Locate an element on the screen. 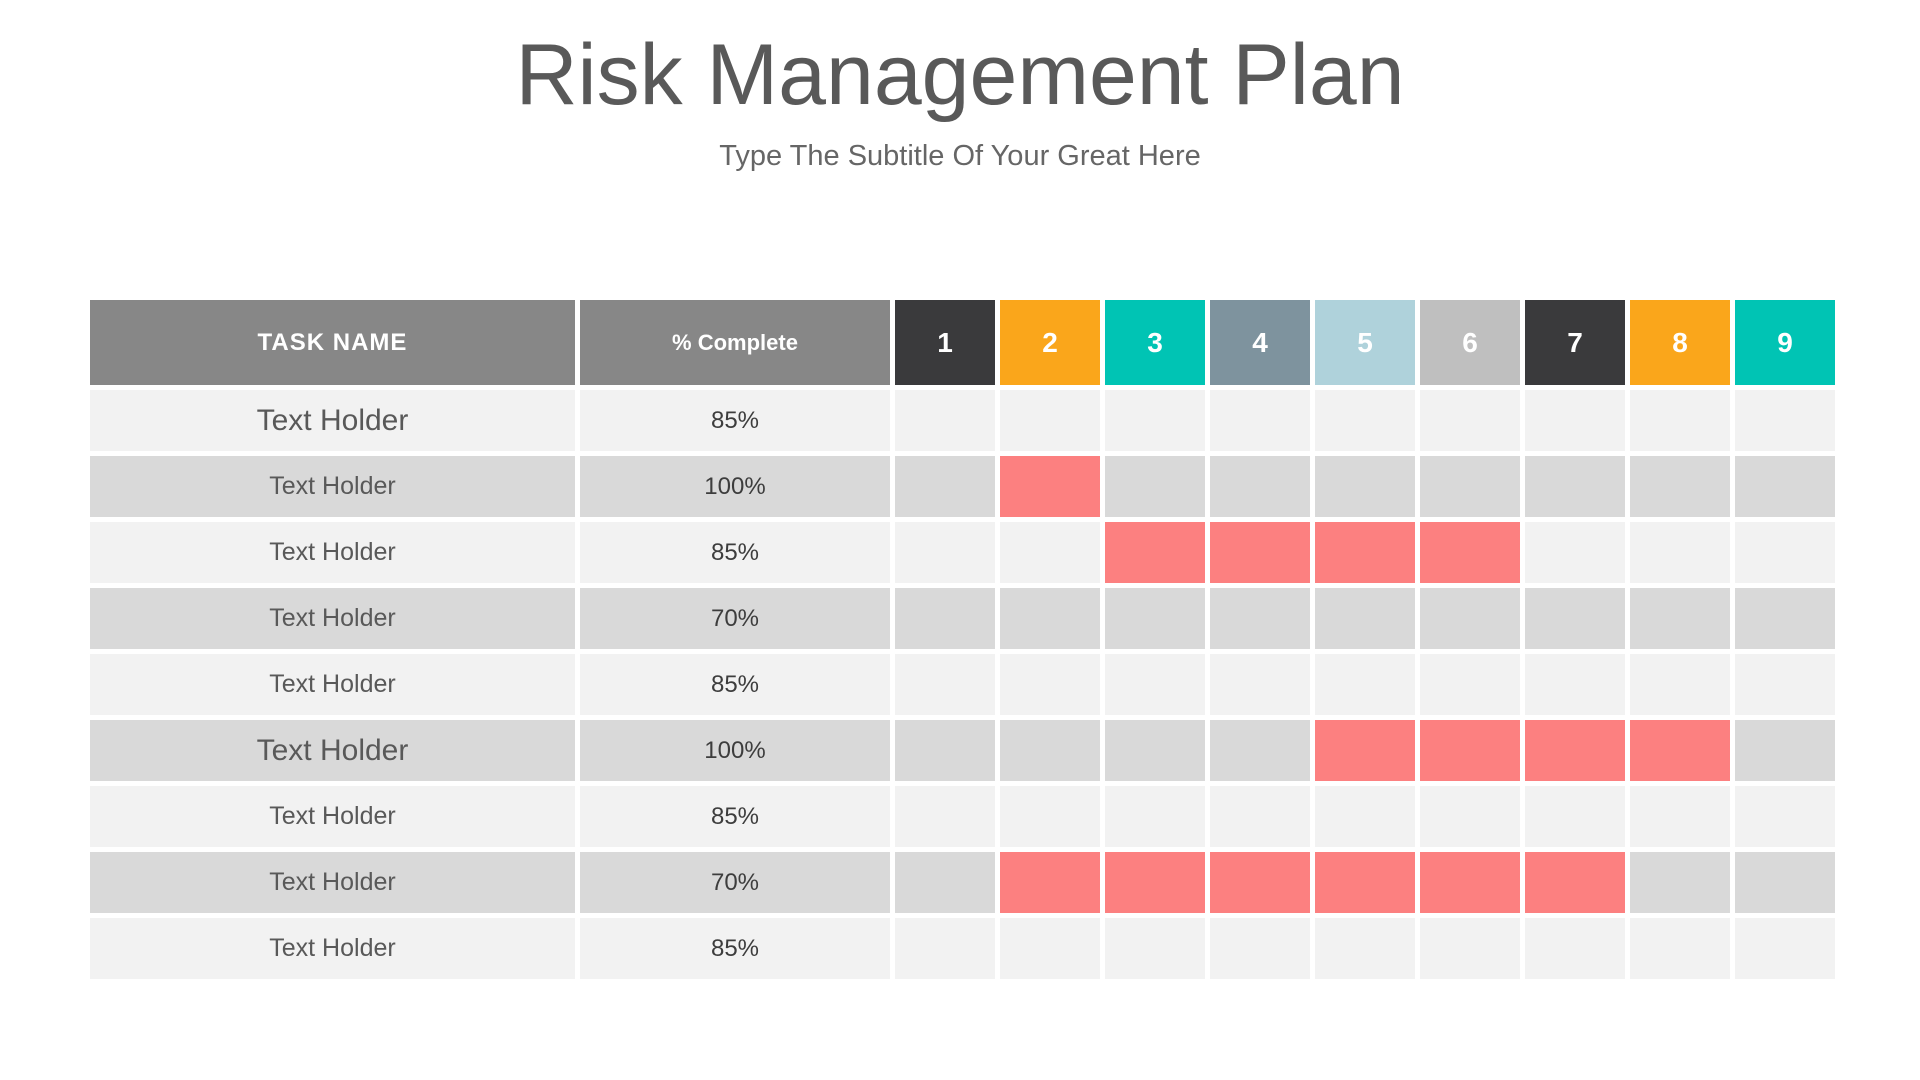 This screenshot has height=1080, width=1920. column-header-period-3: 3 is located at coordinates (1155, 342).